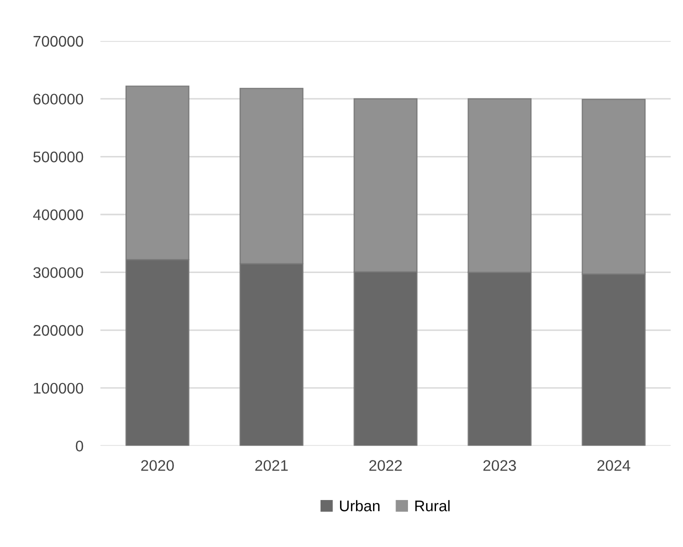  What do you see at coordinates (385, 465) in the screenshot?
I see `x-tick-label: 2022` at bounding box center [385, 465].